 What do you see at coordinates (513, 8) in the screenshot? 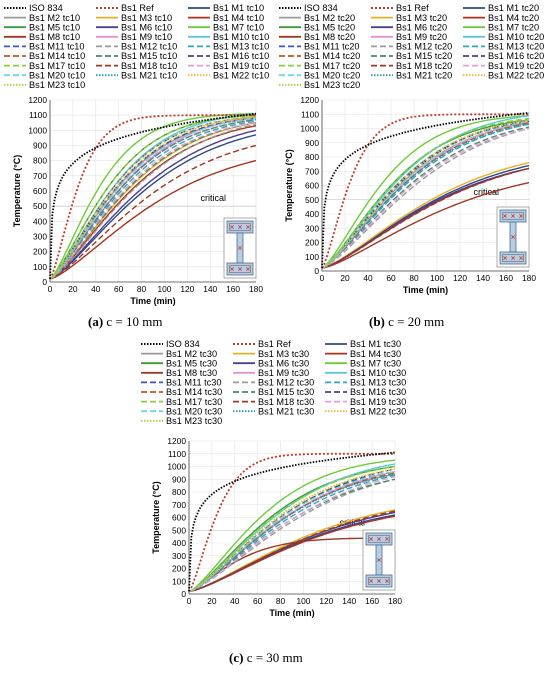
I see `legend-label: Bs1 M1 tc20` at bounding box center [513, 8].